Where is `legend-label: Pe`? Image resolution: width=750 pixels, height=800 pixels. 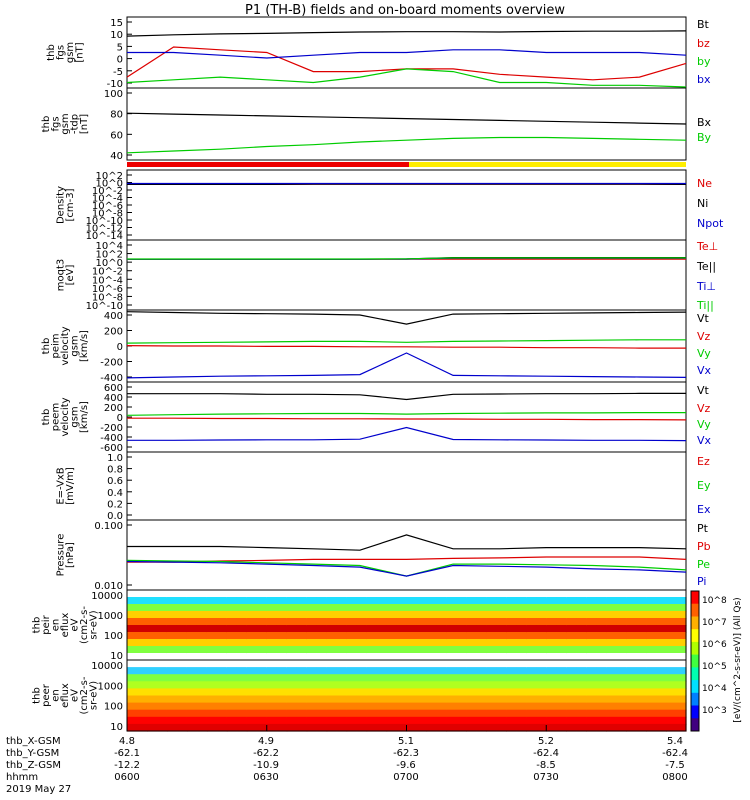
legend-label: Pe is located at coordinates (703, 564).